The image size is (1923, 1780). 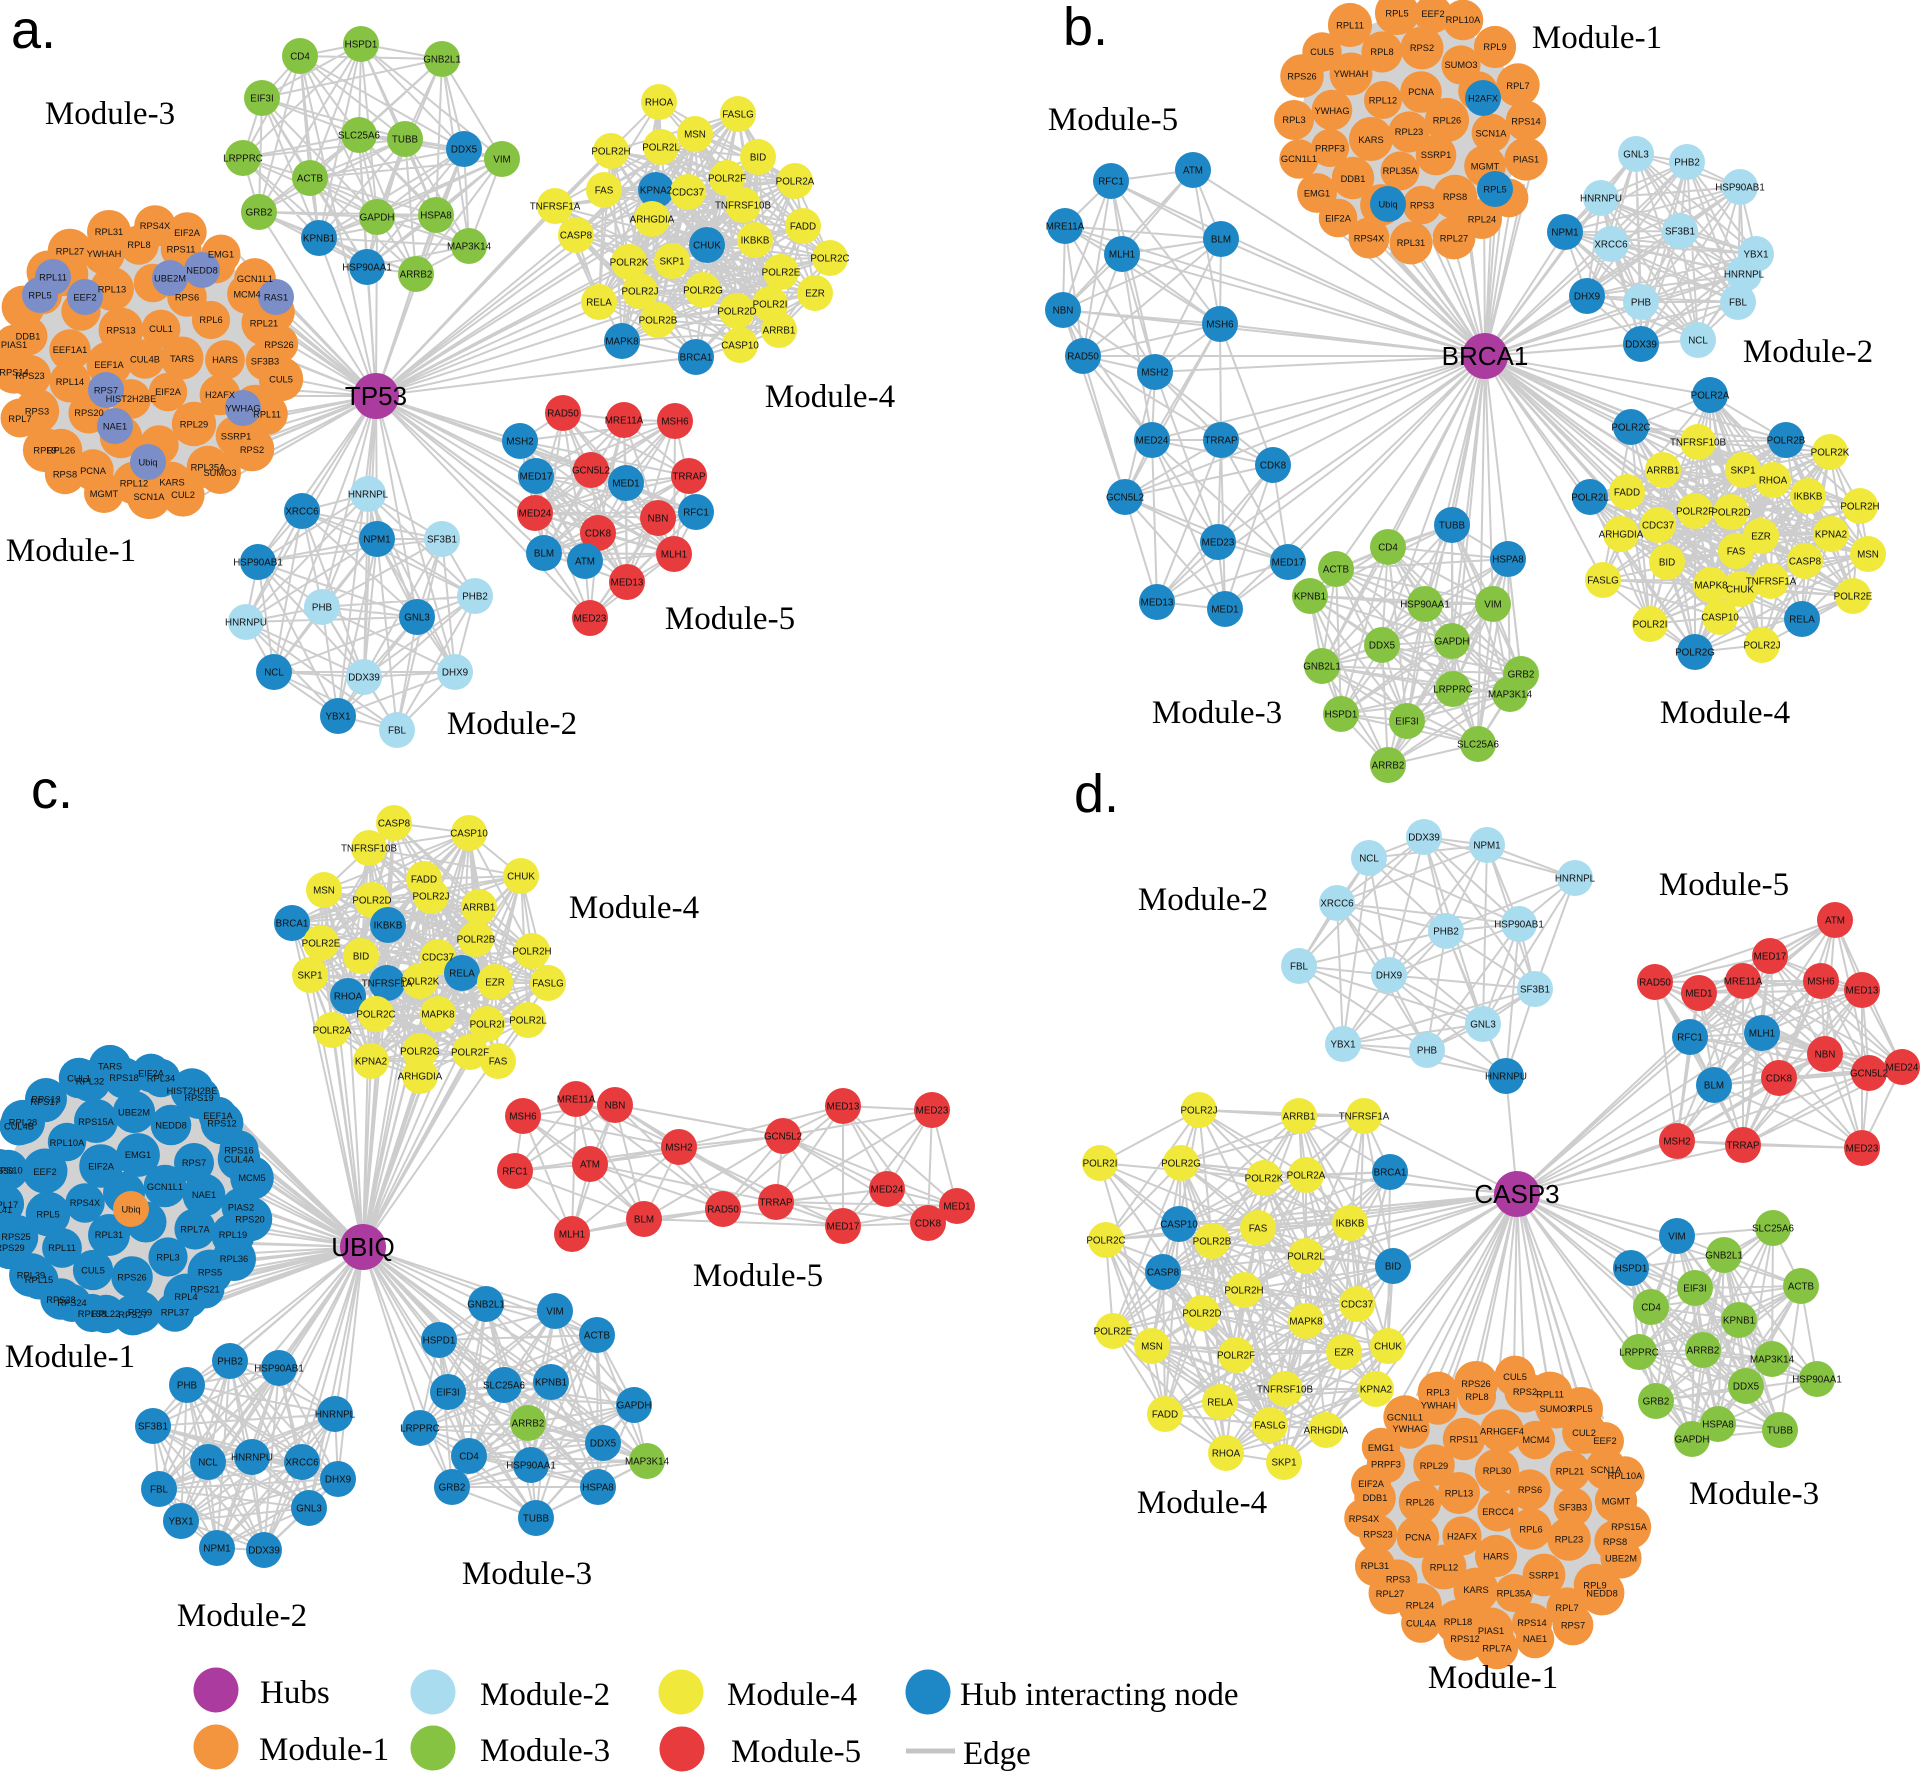 What do you see at coordinates (563, 414) in the screenshot?
I see `svg-text: RAD50` at bounding box center [563, 414].